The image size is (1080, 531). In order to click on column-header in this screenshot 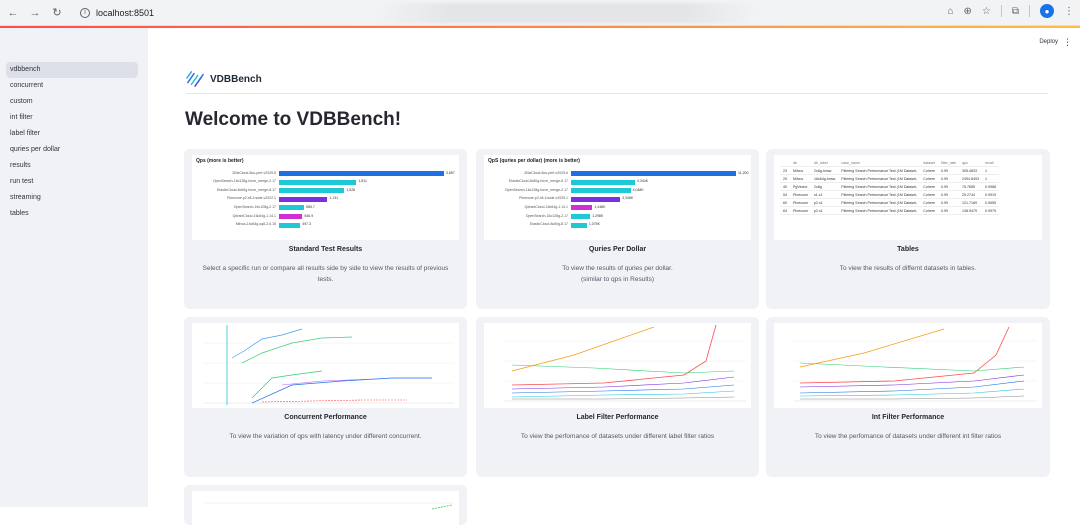, I will do `click(785, 163)`.